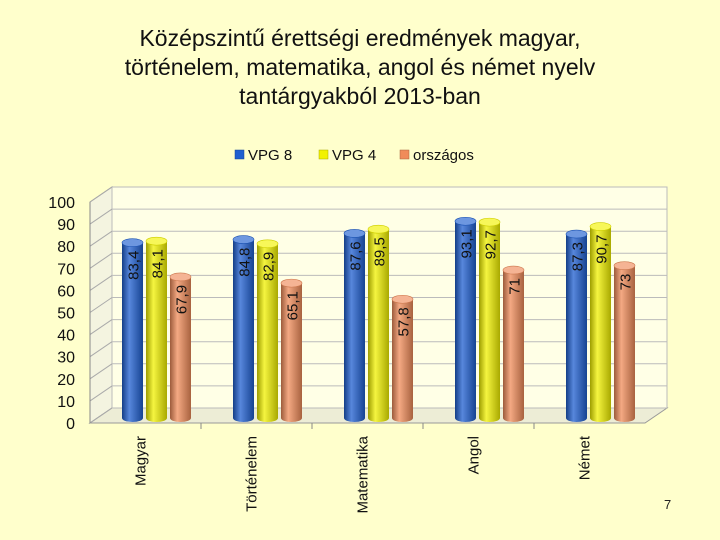  What do you see at coordinates (66, 358) in the screenshot?
I see `y-tick-label: 30` at bounding box center [66, 358].